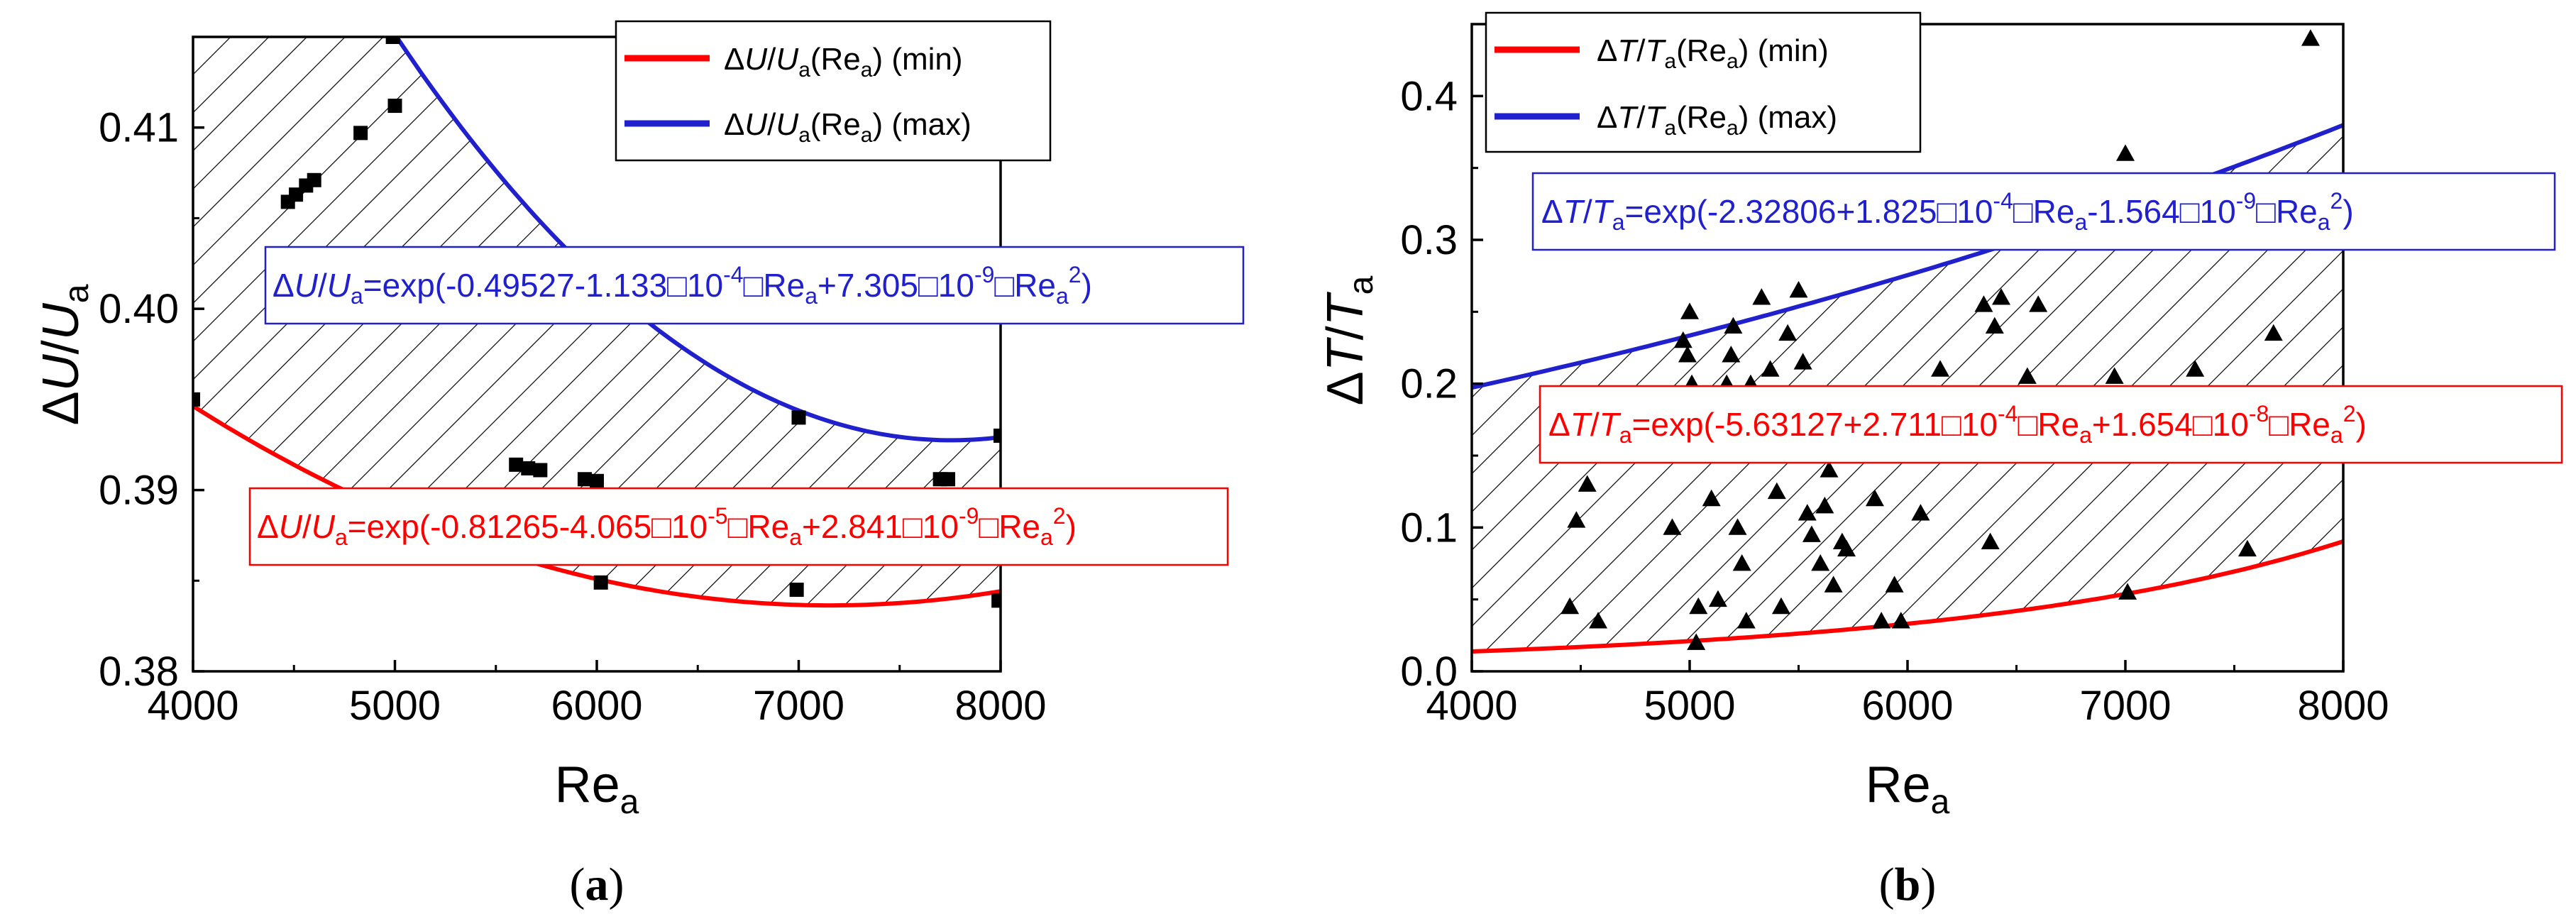 This screenshot has height=919, width=2576. What do you see at coordinates (395, 706) in the screenshot?
I see `x-tick-label-a-1: 5000` at bounding box center [395, 706].